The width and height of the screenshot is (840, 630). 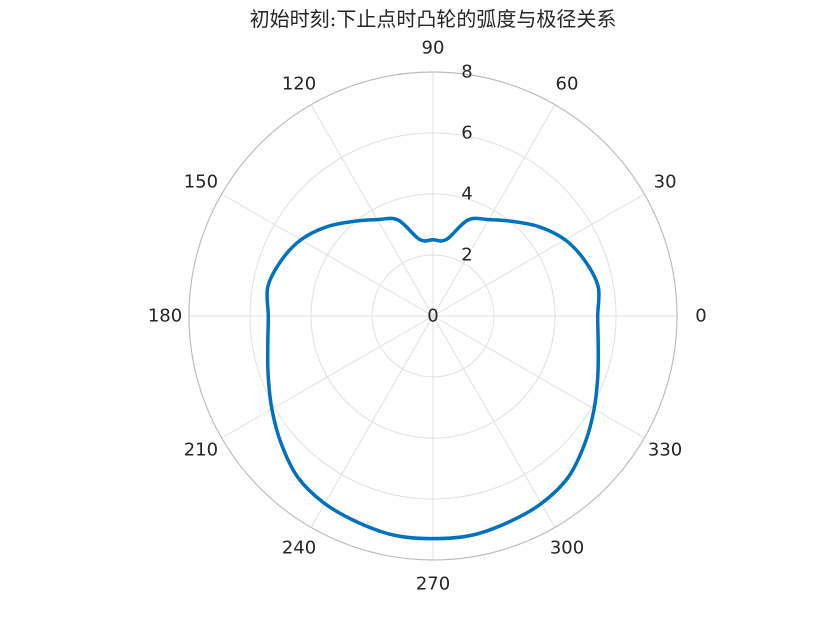 I want to click on theta-tick-label: 240, so click(x=299, y=548).